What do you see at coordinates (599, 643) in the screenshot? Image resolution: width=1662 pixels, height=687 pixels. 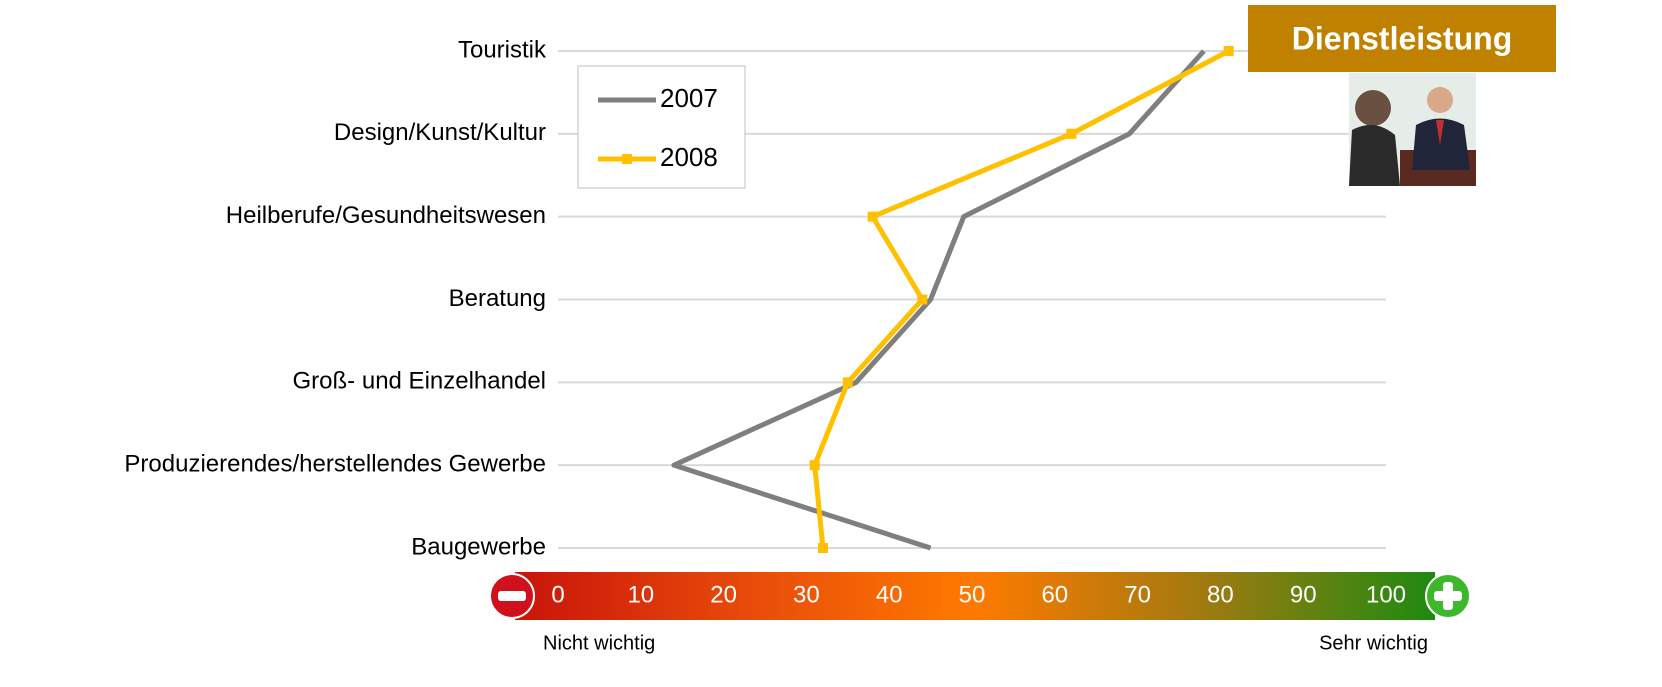 I see `low-label: Nicht wichtig` at bounding box center [599, 643].